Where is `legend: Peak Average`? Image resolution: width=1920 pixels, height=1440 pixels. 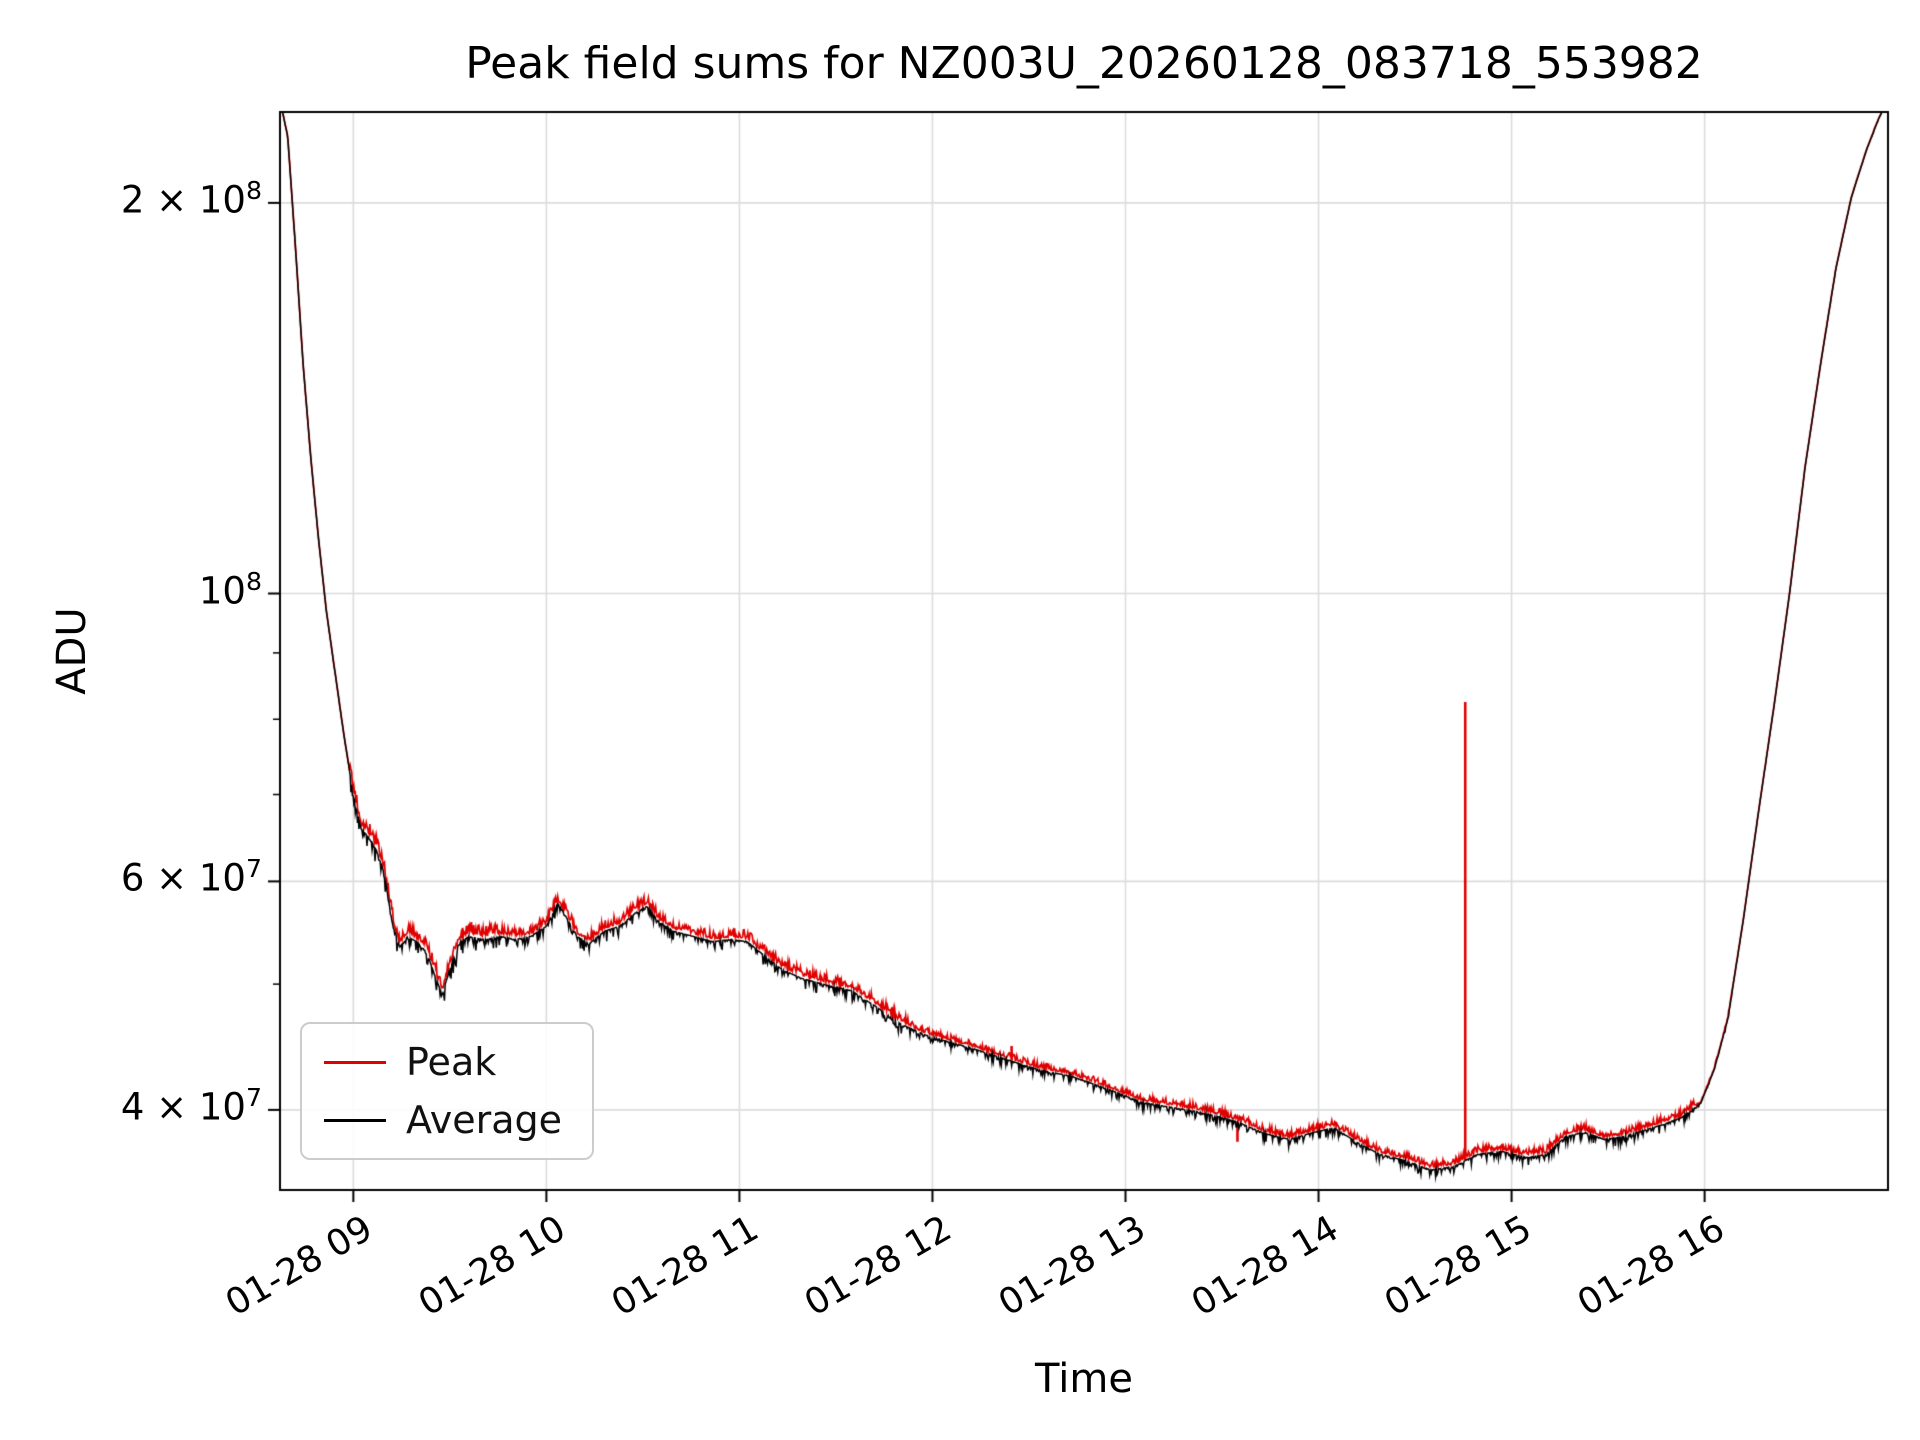
legend: Peak Average is located at coordinates (447, 1091).